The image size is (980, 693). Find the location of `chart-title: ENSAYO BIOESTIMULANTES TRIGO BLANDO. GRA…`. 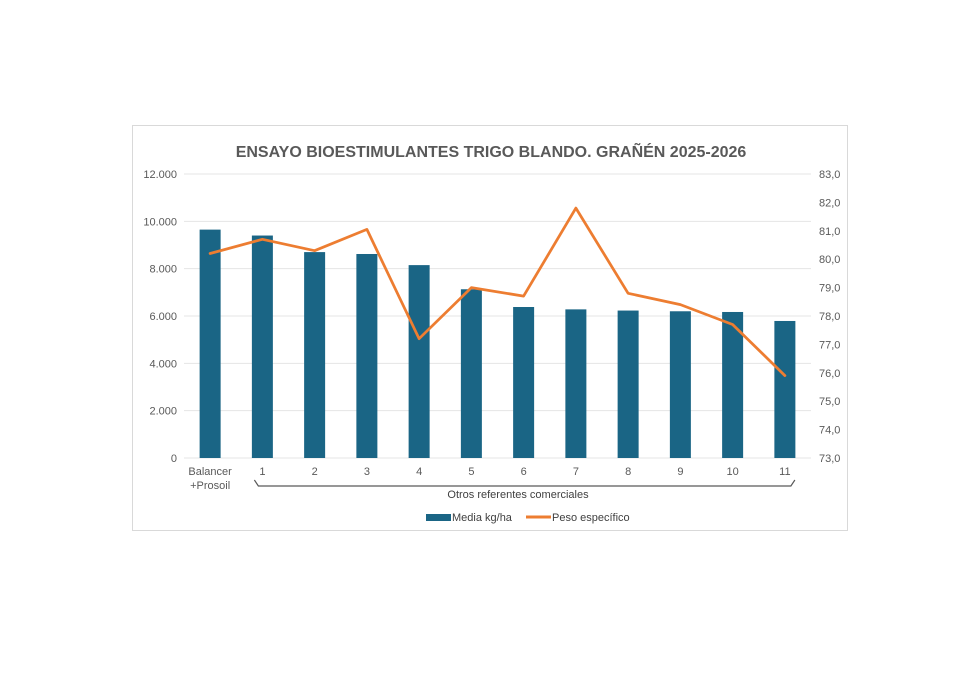

chart-title: ENSAYO BIOESTIMULANTES TRIGO BLANDO. GRA… is located at coordinates (491, 151).